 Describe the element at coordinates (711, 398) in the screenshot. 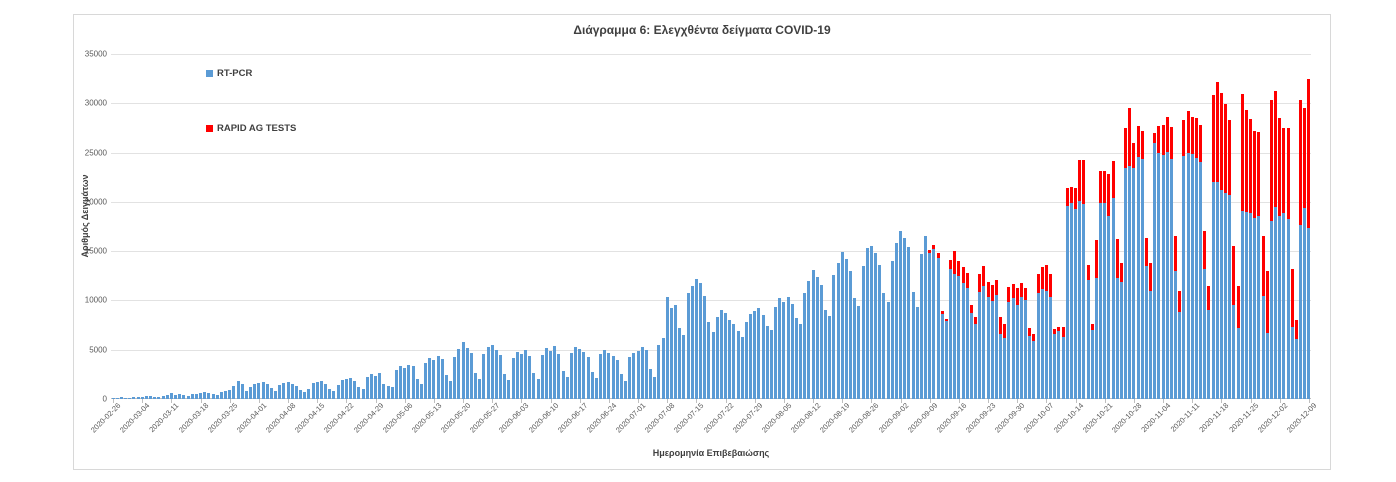

I see `x-axis-line` at that location.